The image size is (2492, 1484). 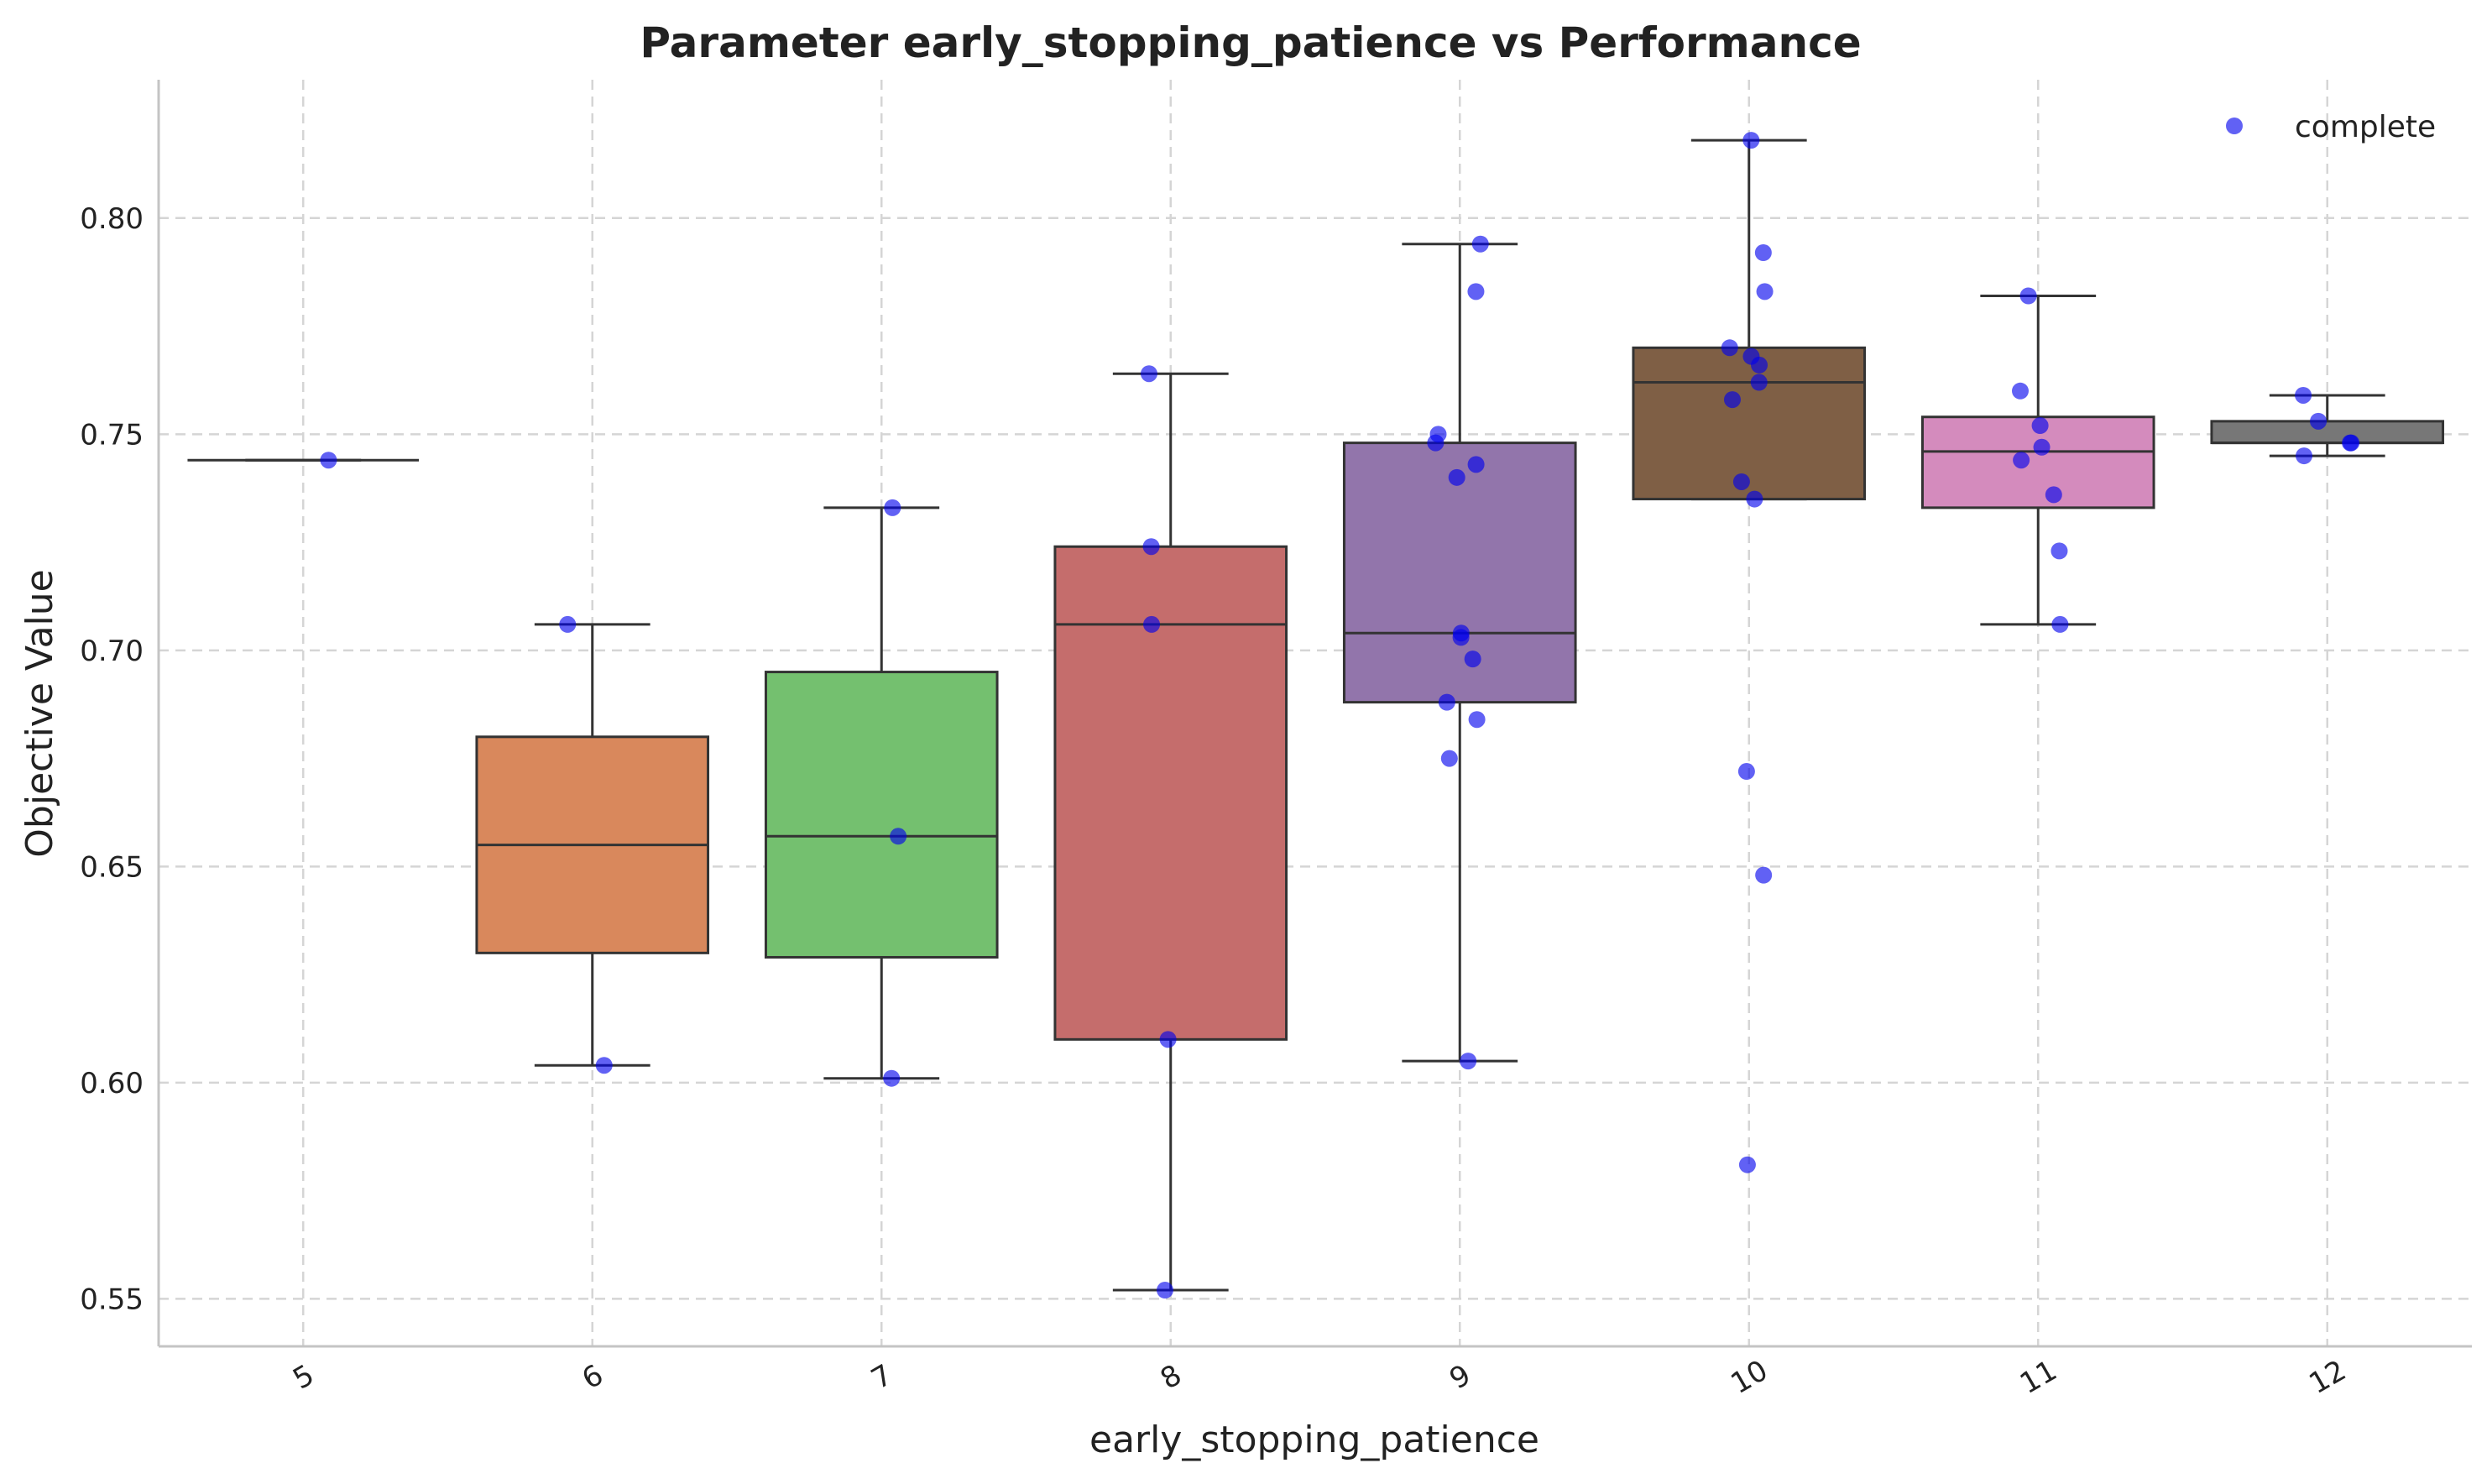 What do you see at coordinates (112, 435) in the screenshot?
I see `y-tick-label: 0.75` at bounding box center [112, 435].